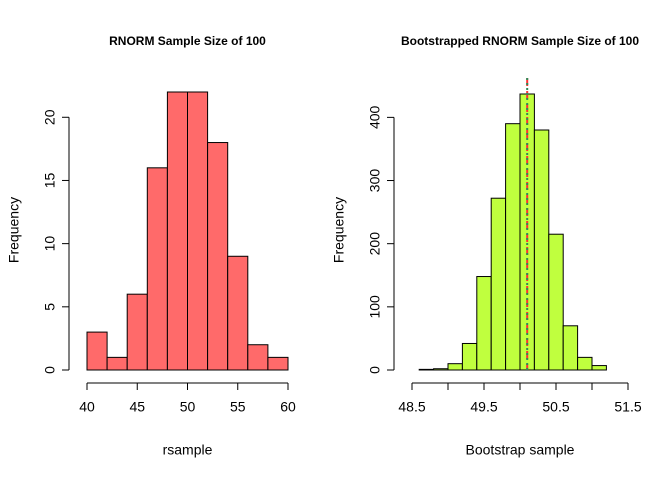 The width and height of the screenshot is (672, 485). What do you see at coordinates (188, 407) in the screenshot?
I see `x-tick-label: 50` at bounding box center [188, 407].